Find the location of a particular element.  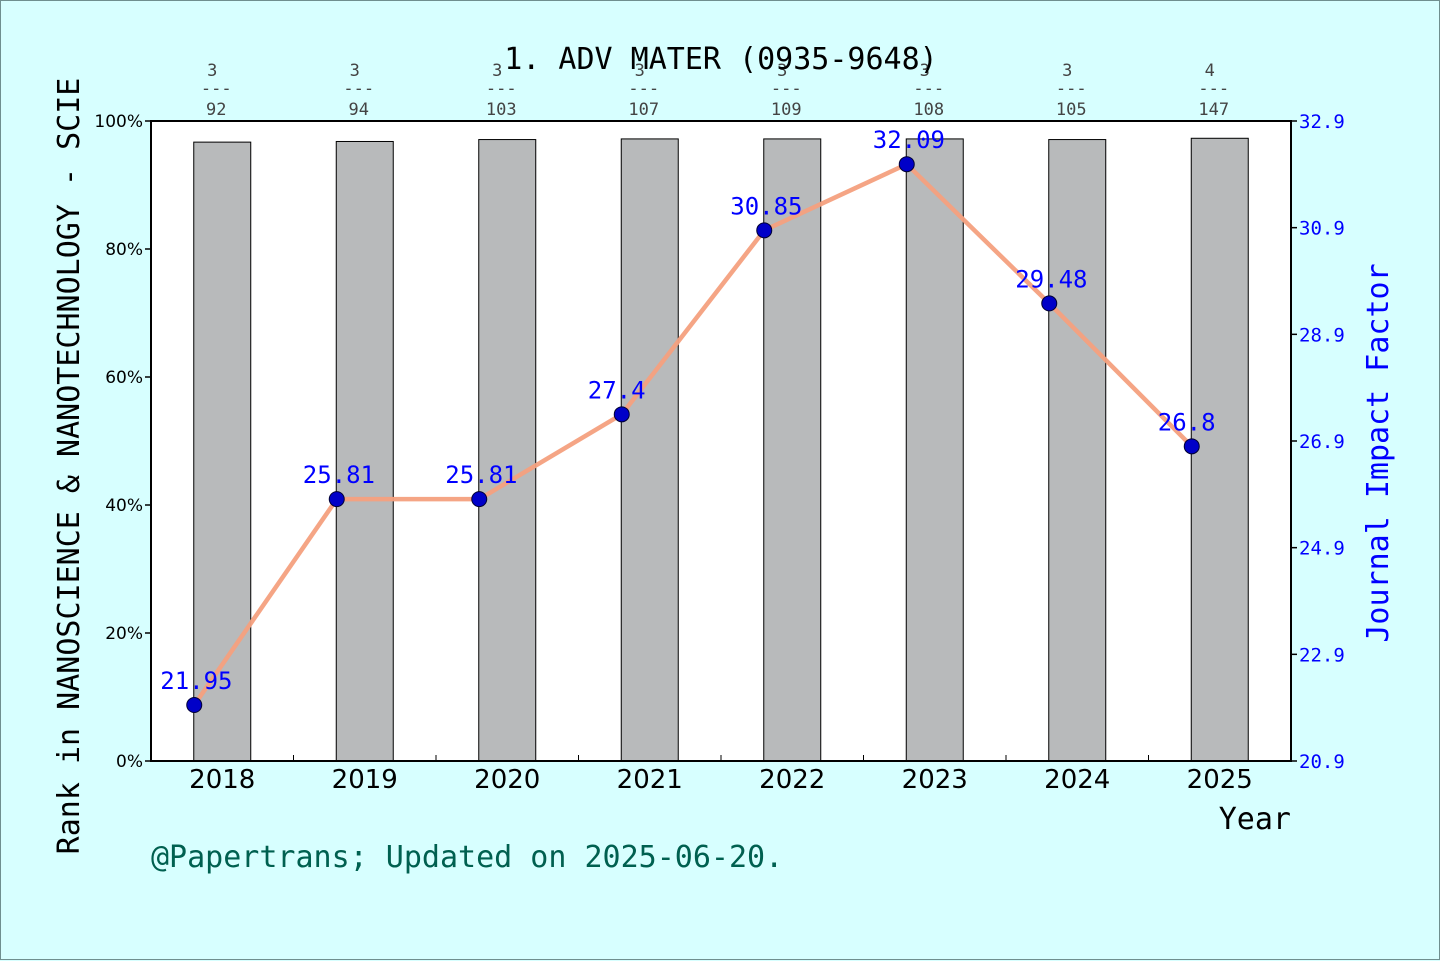

rank-numerator: 4 is located at coordinates (1210, 71).